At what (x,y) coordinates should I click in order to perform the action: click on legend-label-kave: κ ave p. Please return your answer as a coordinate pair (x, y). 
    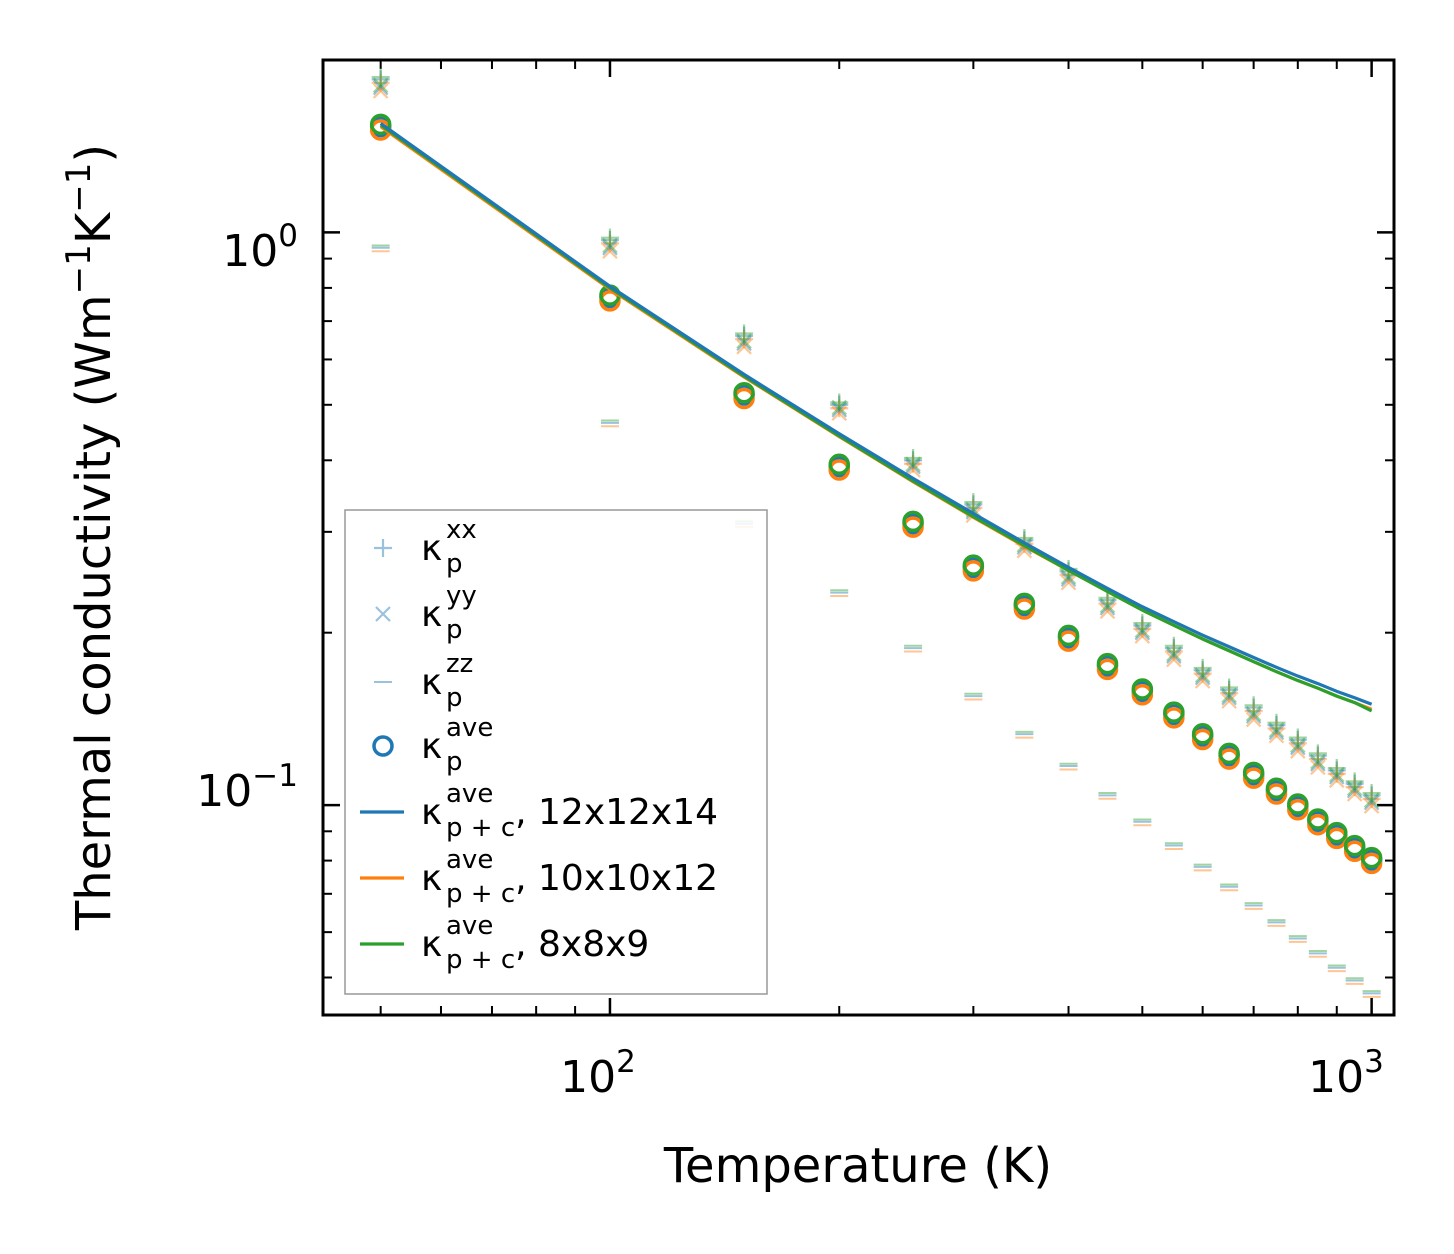
    Looking at the image, I should click on (457, 745).